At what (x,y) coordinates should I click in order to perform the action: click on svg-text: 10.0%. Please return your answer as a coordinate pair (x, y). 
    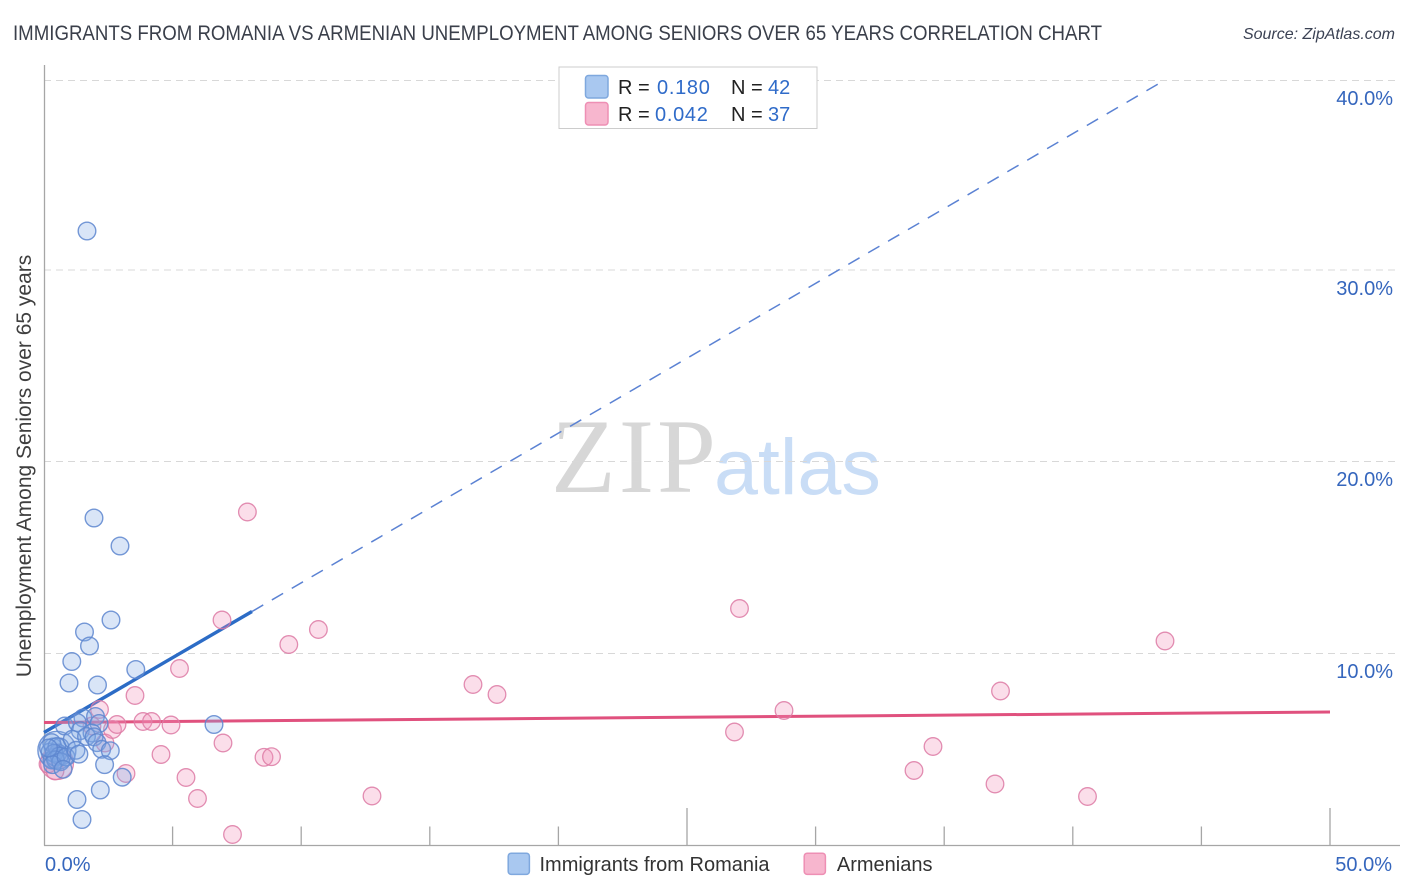
    Looking at the image, I should click on (1364, 672).